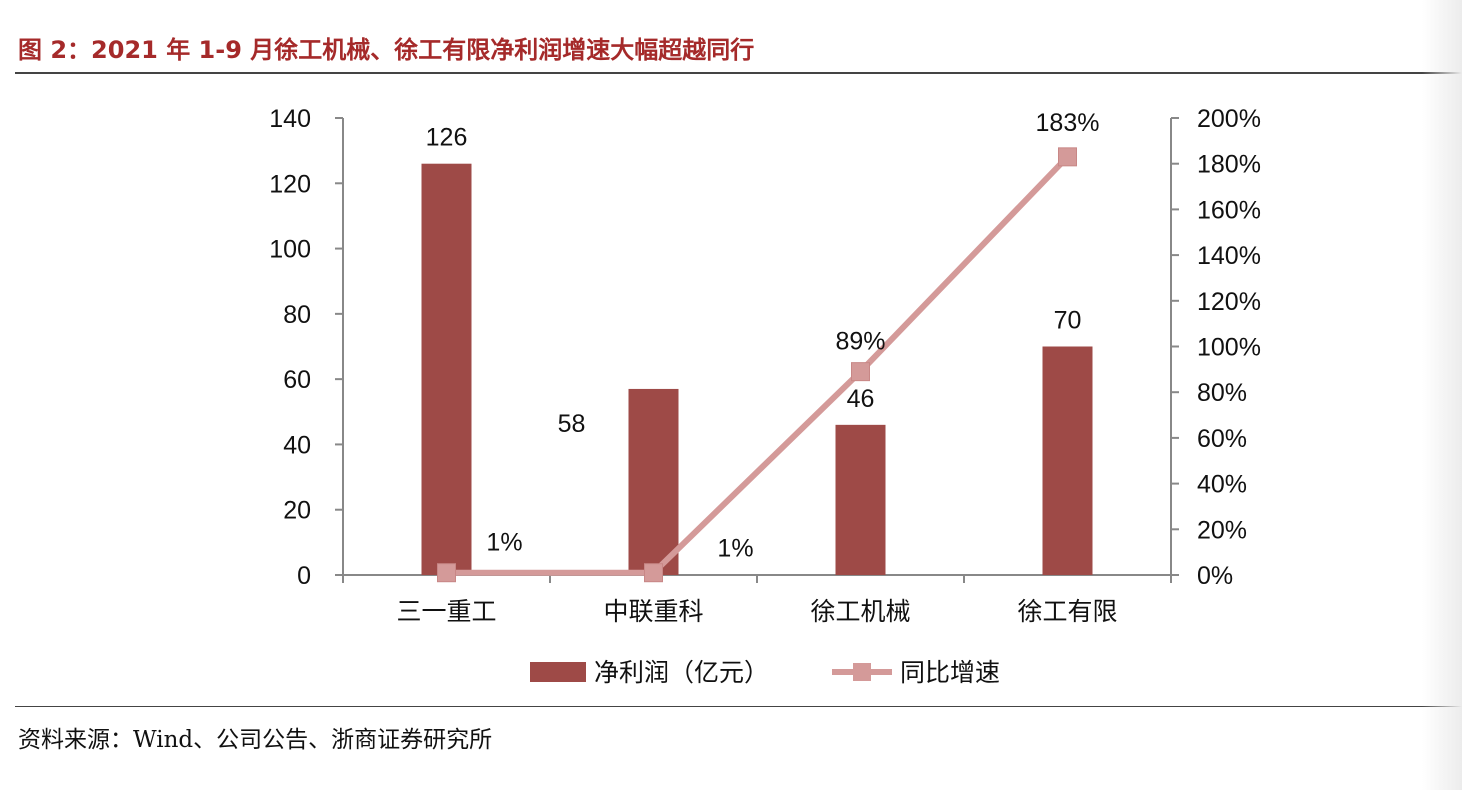 The height and width of the screenshot is (790, 1462). Describe the element at coordinates (1068, 321) in the screenshot. I see `bar-data-label: 70` at that location.